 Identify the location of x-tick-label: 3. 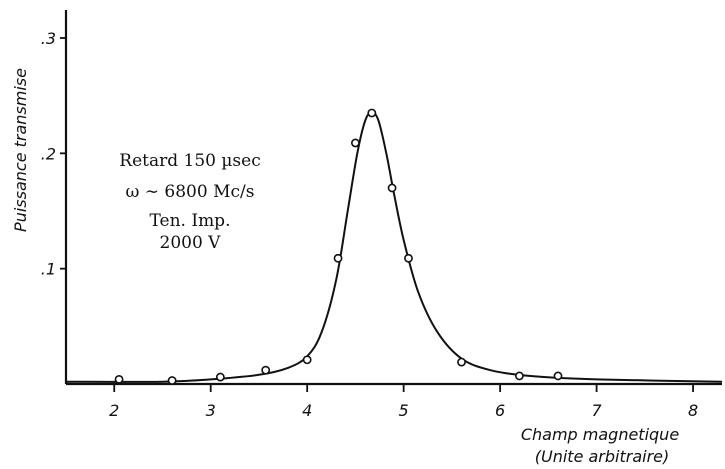
(211, 410).